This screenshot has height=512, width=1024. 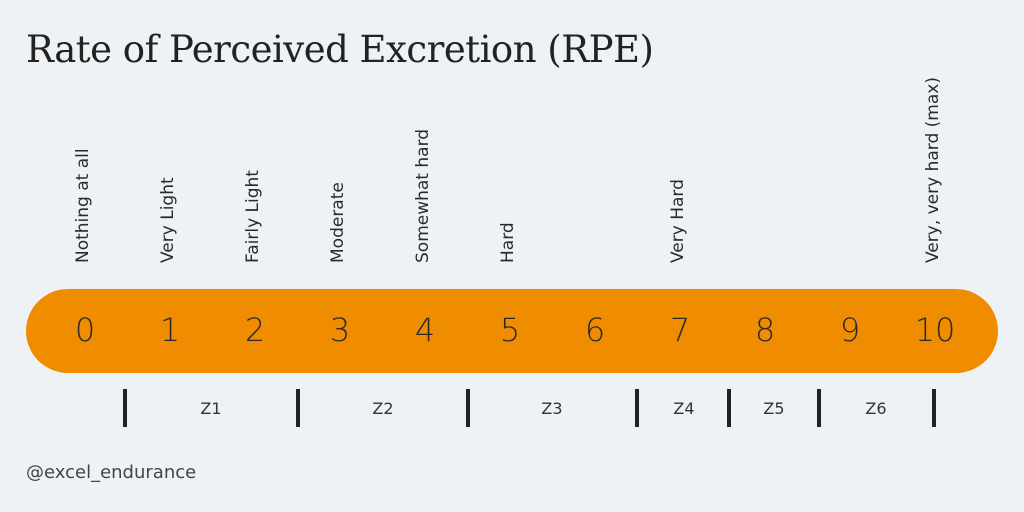 What do you see at coordinates (168, 220) in the screenshot?
I see `level-label-1: Very Light` at bounding box center [168, 220].